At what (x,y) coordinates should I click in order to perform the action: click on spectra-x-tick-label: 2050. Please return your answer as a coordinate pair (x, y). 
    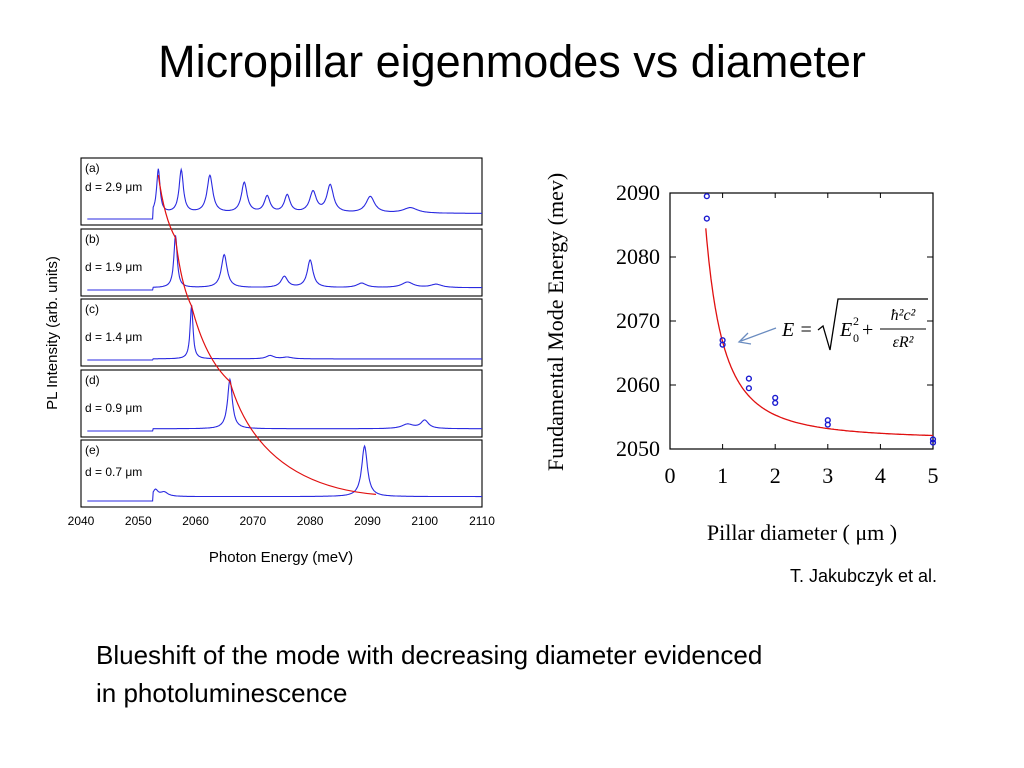
    Looking at the image, I should click on (138, 521).